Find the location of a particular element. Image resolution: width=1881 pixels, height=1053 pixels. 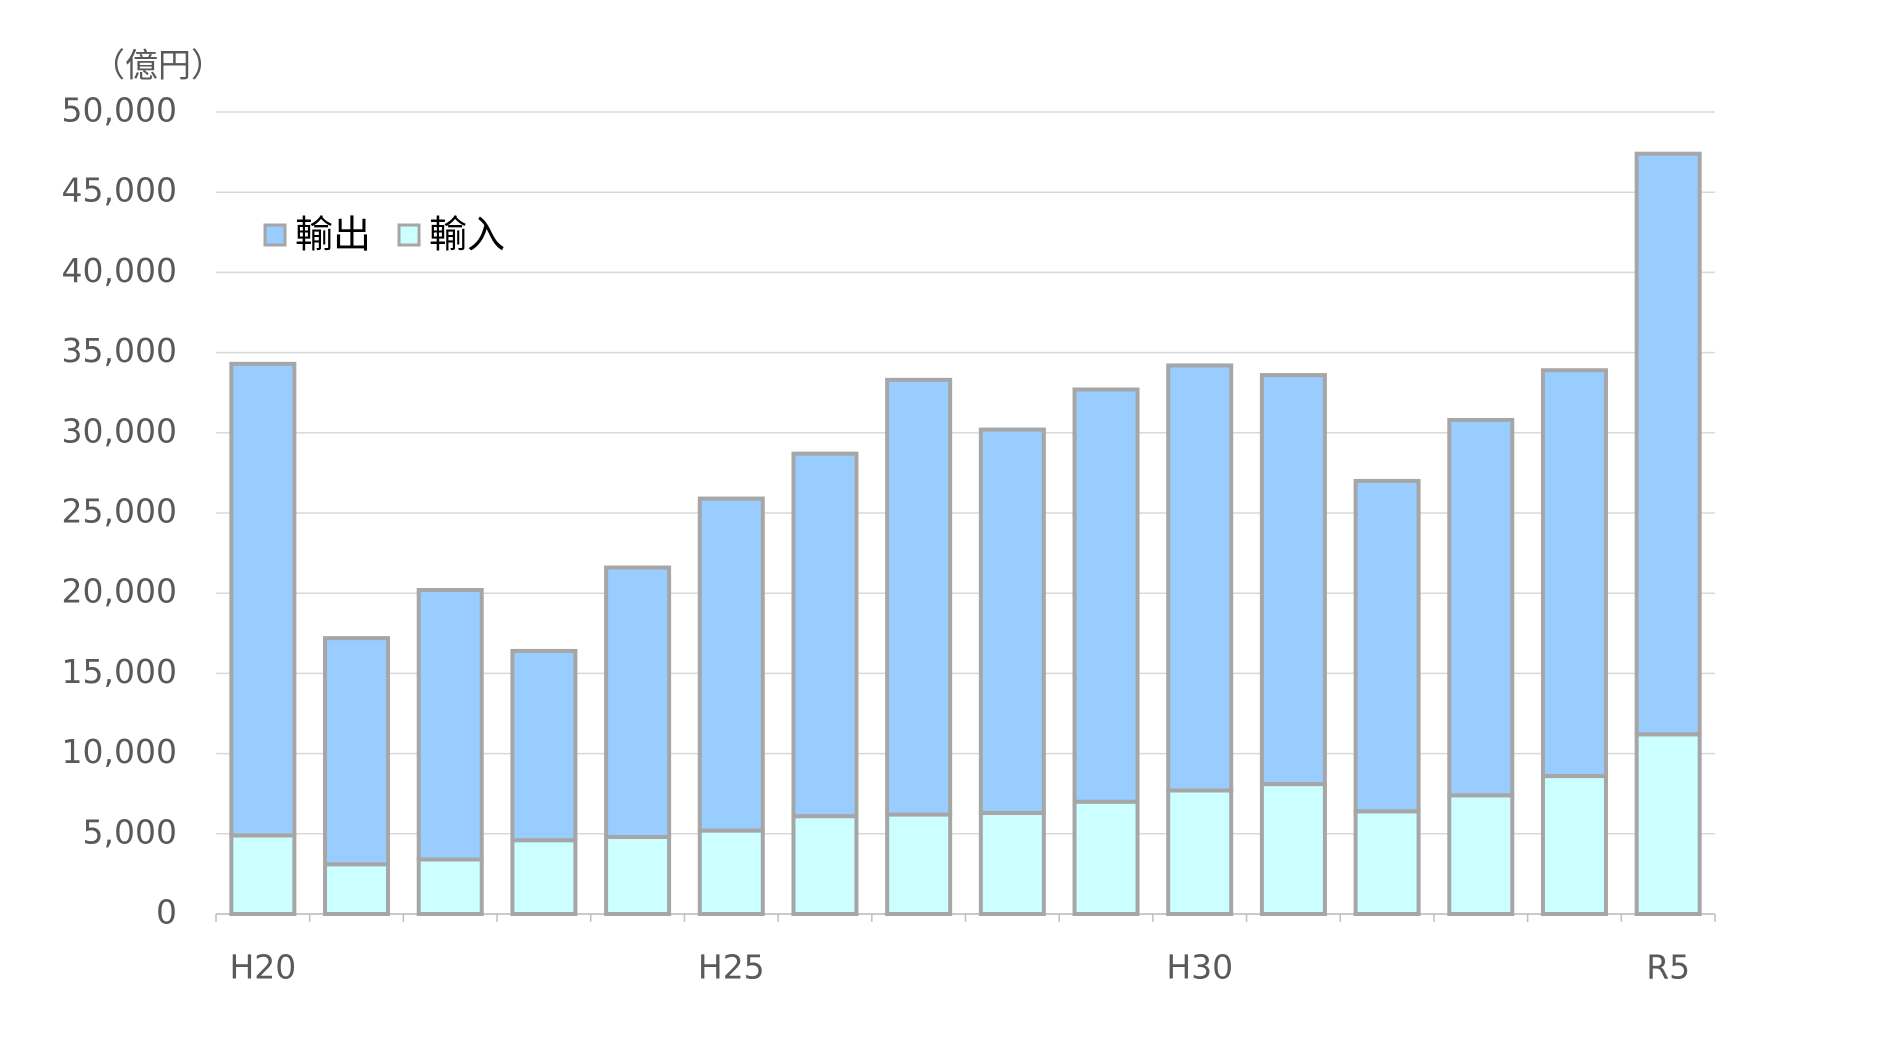

legend-label: 輸入 is located at coordinates (467, 235).